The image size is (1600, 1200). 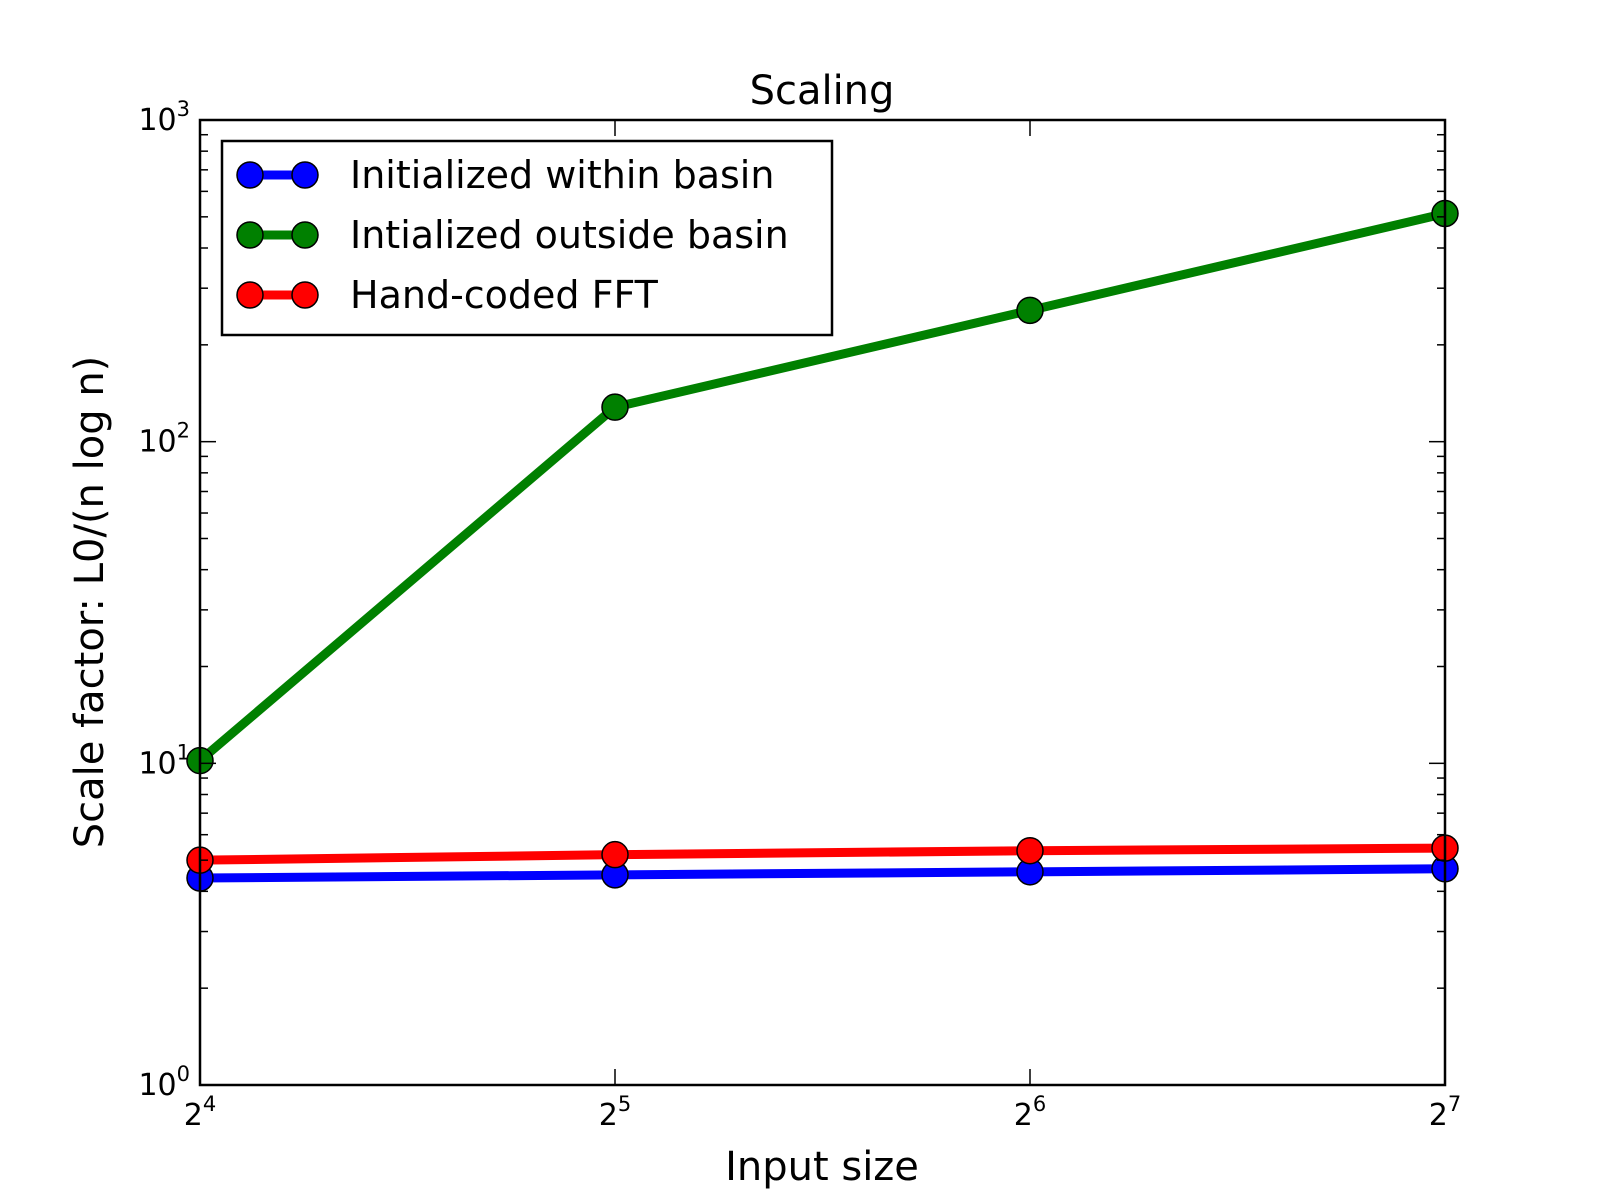 What do you see at coordinates (1030, 1112) in the screenshot?
I see `x-tick-label: 26` at bounding box center [1030, 1112].